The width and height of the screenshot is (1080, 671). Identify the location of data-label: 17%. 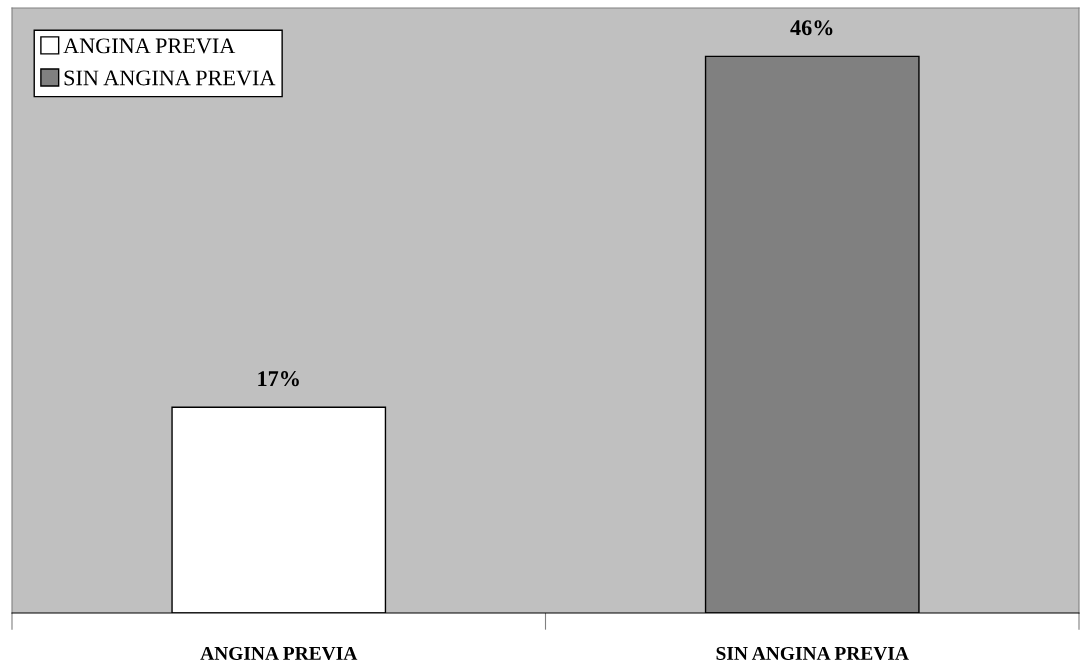
(278, 379).